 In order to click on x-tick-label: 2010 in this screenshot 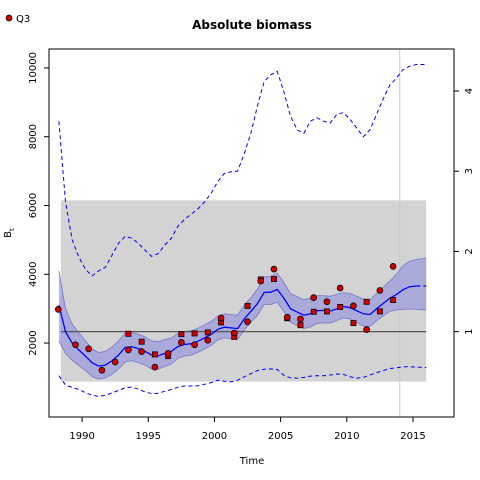, I will do `click(346, 436)`.